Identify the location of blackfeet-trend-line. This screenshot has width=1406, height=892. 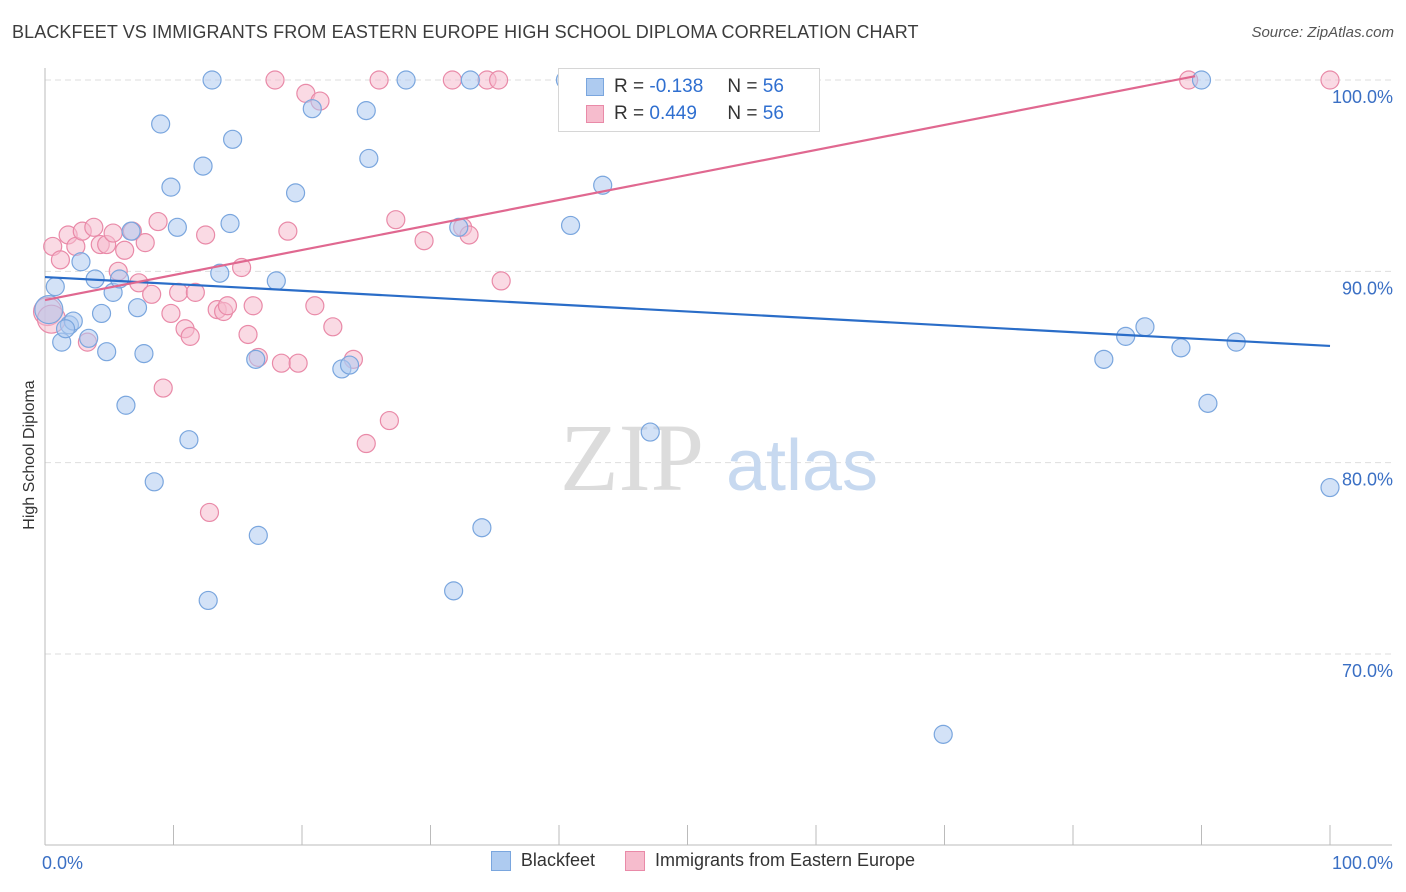
(687, 311).